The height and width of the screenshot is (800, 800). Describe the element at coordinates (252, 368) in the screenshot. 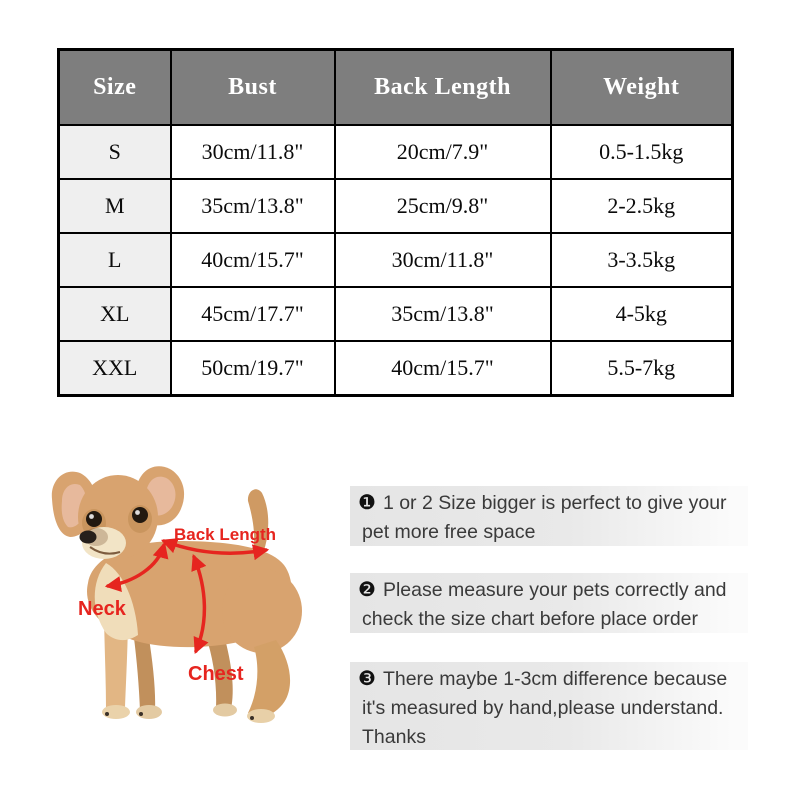

I see `bust-cell: 50cm/19.7"` at that location.